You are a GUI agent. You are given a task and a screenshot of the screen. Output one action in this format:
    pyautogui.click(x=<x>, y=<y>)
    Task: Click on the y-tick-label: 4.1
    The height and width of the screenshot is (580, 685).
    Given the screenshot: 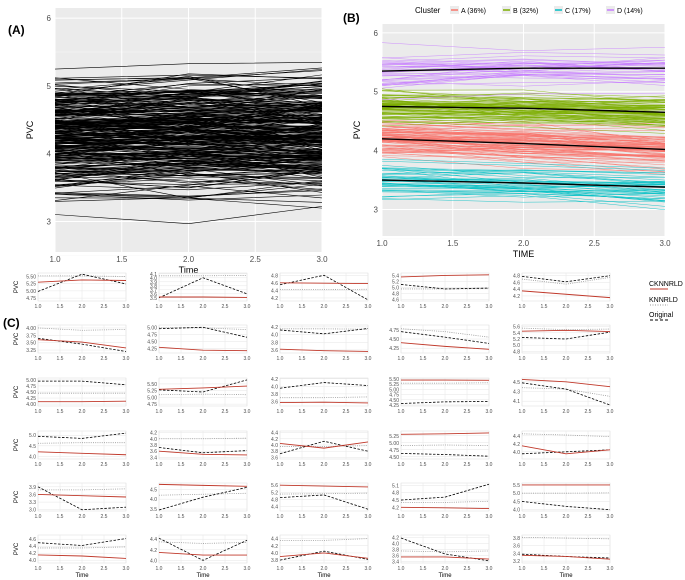 What is the action you would take?
    pyautogui.click(x=153, y=275)
    